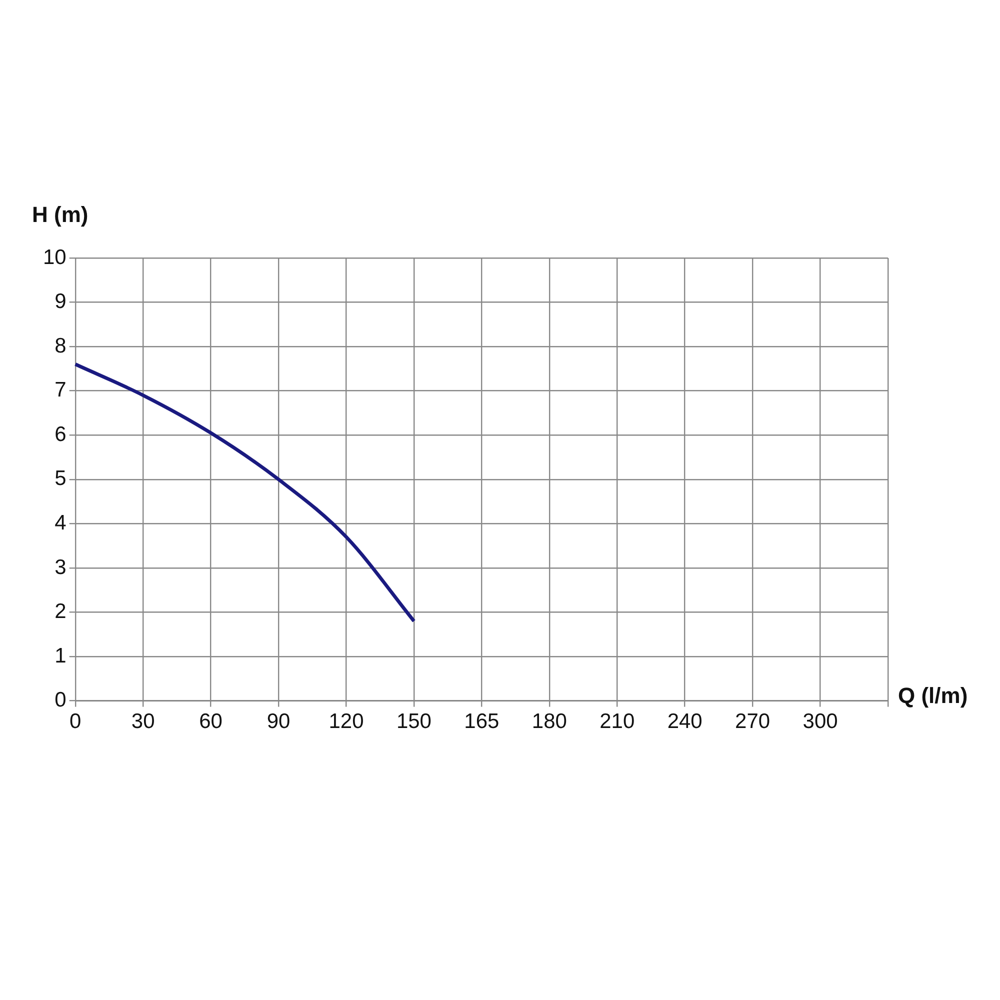  I want to click on x-tick-label: 90, so click(278, 722).